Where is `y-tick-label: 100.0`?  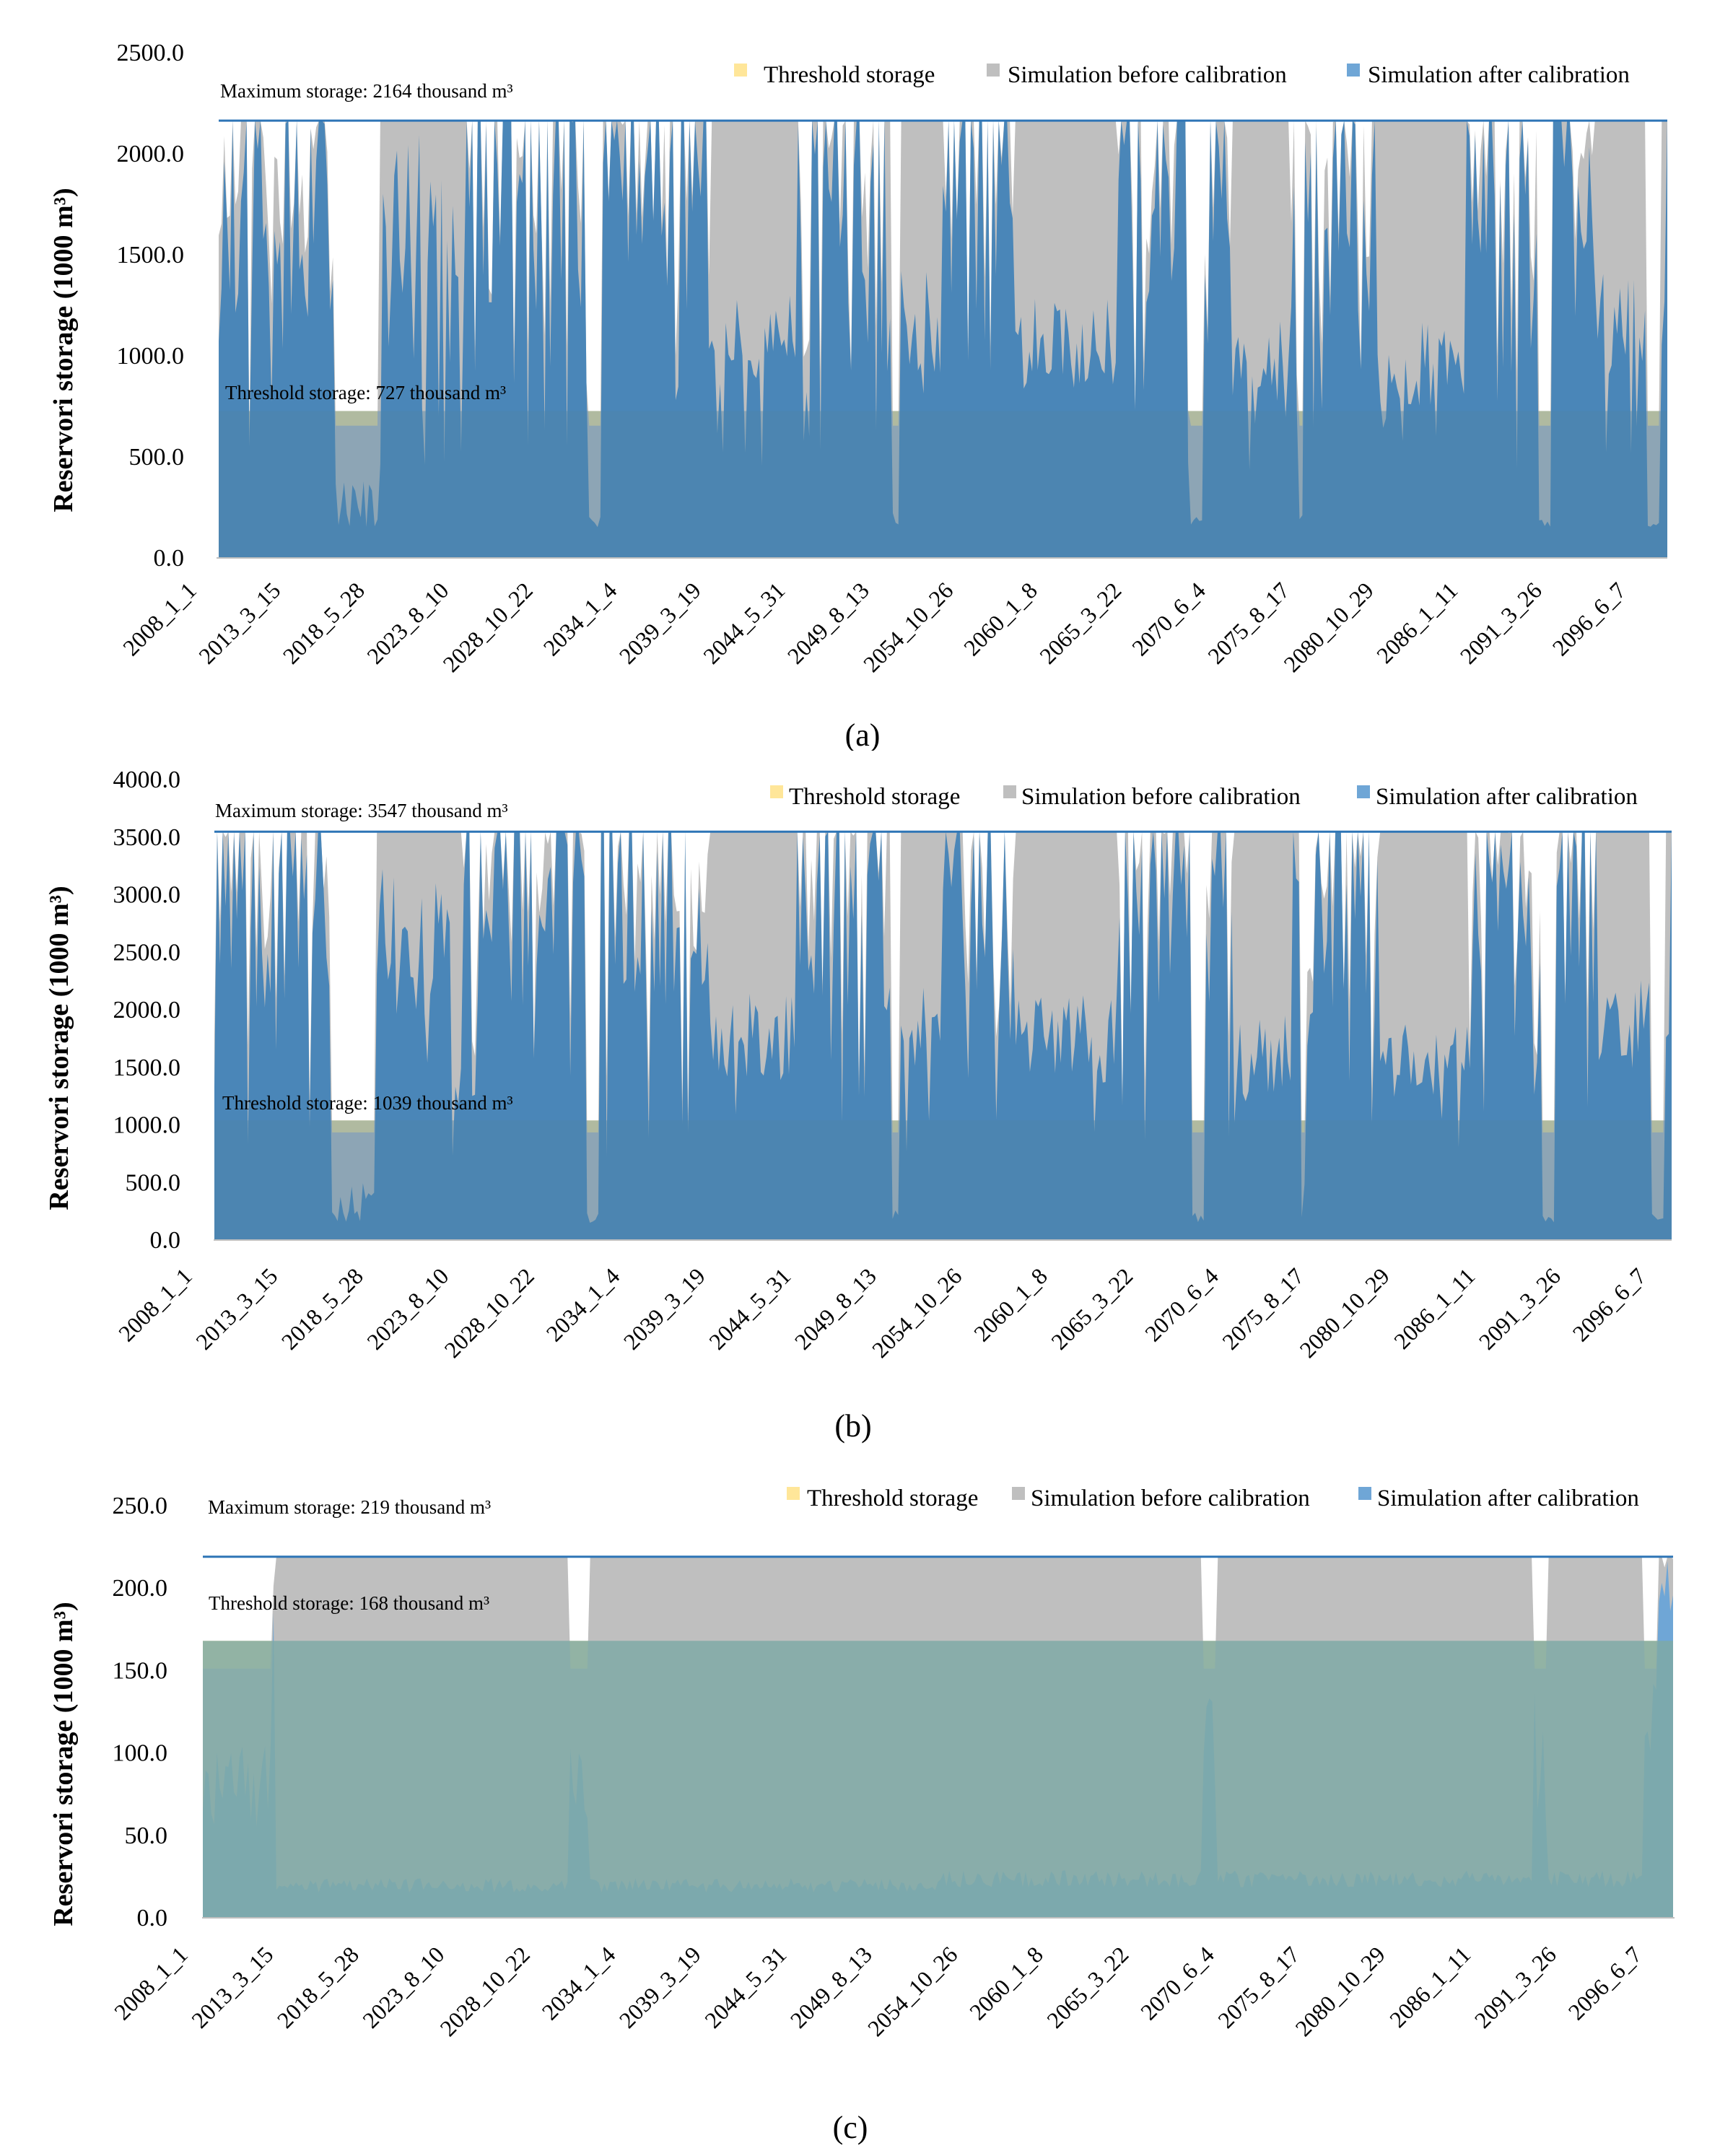
y-tick-label: 100.0 is located at coordinates (140, 1754).